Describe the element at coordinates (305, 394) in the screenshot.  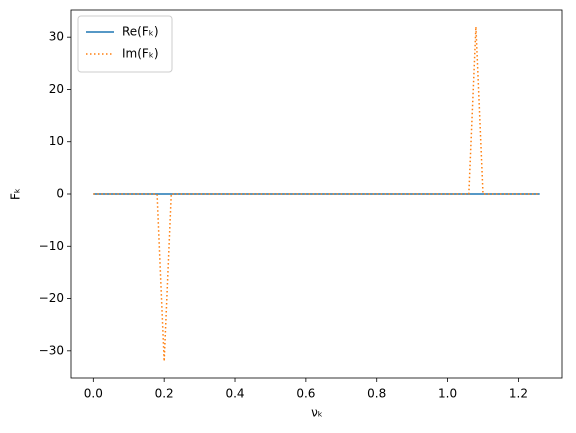
I see `x-tick-label: 0.6` at that location.